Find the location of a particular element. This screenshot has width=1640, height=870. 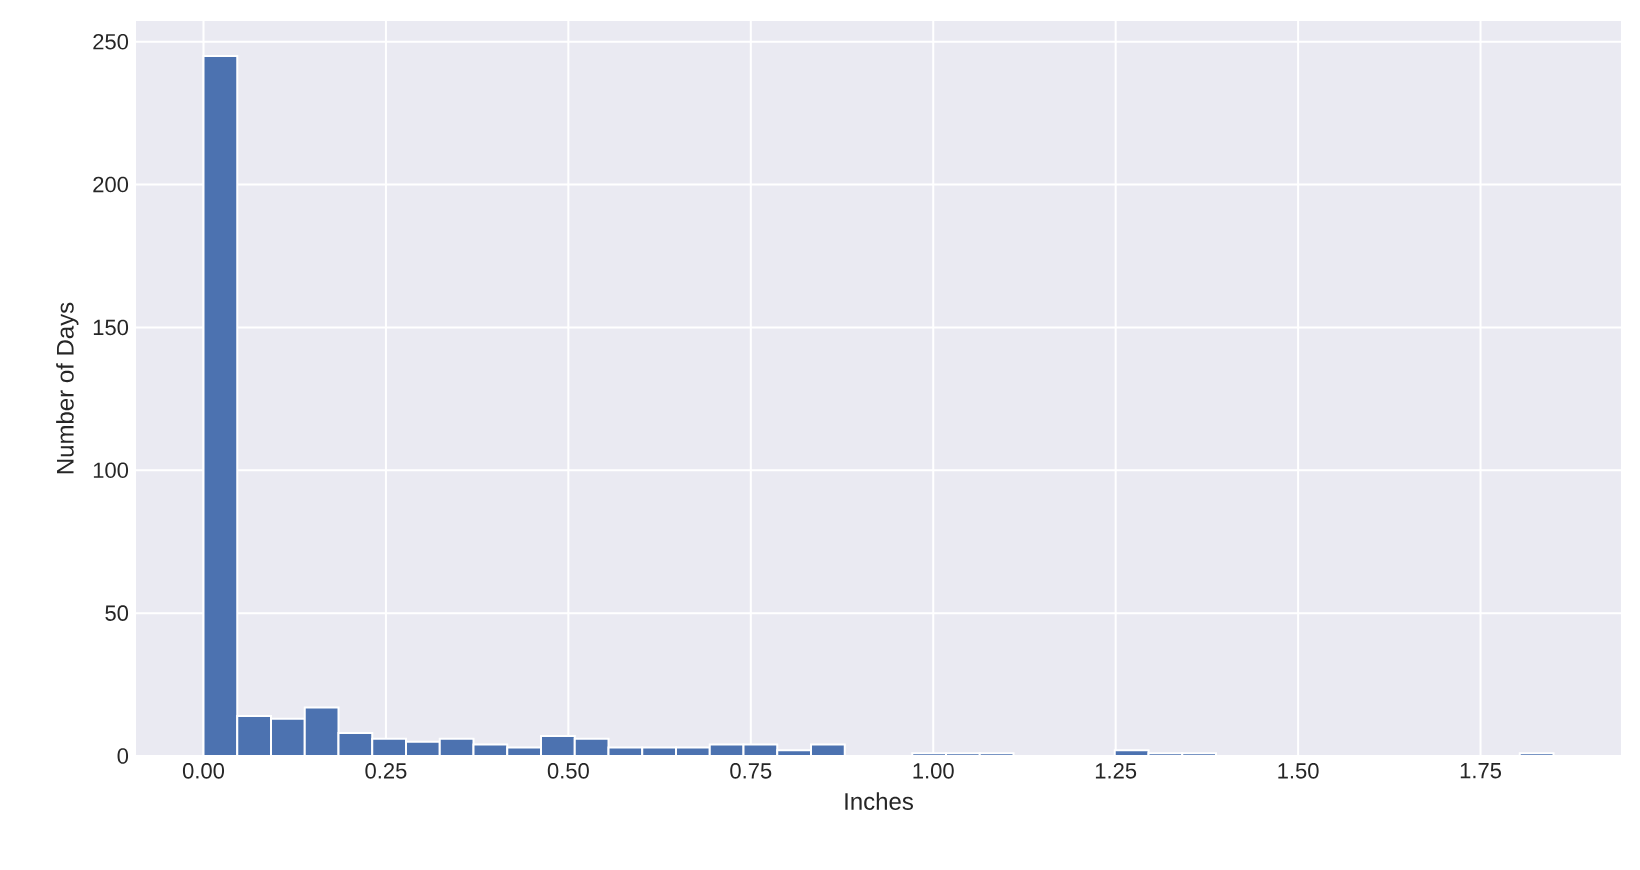

y-tick-label: 0 is located at coordinates (123, 756).